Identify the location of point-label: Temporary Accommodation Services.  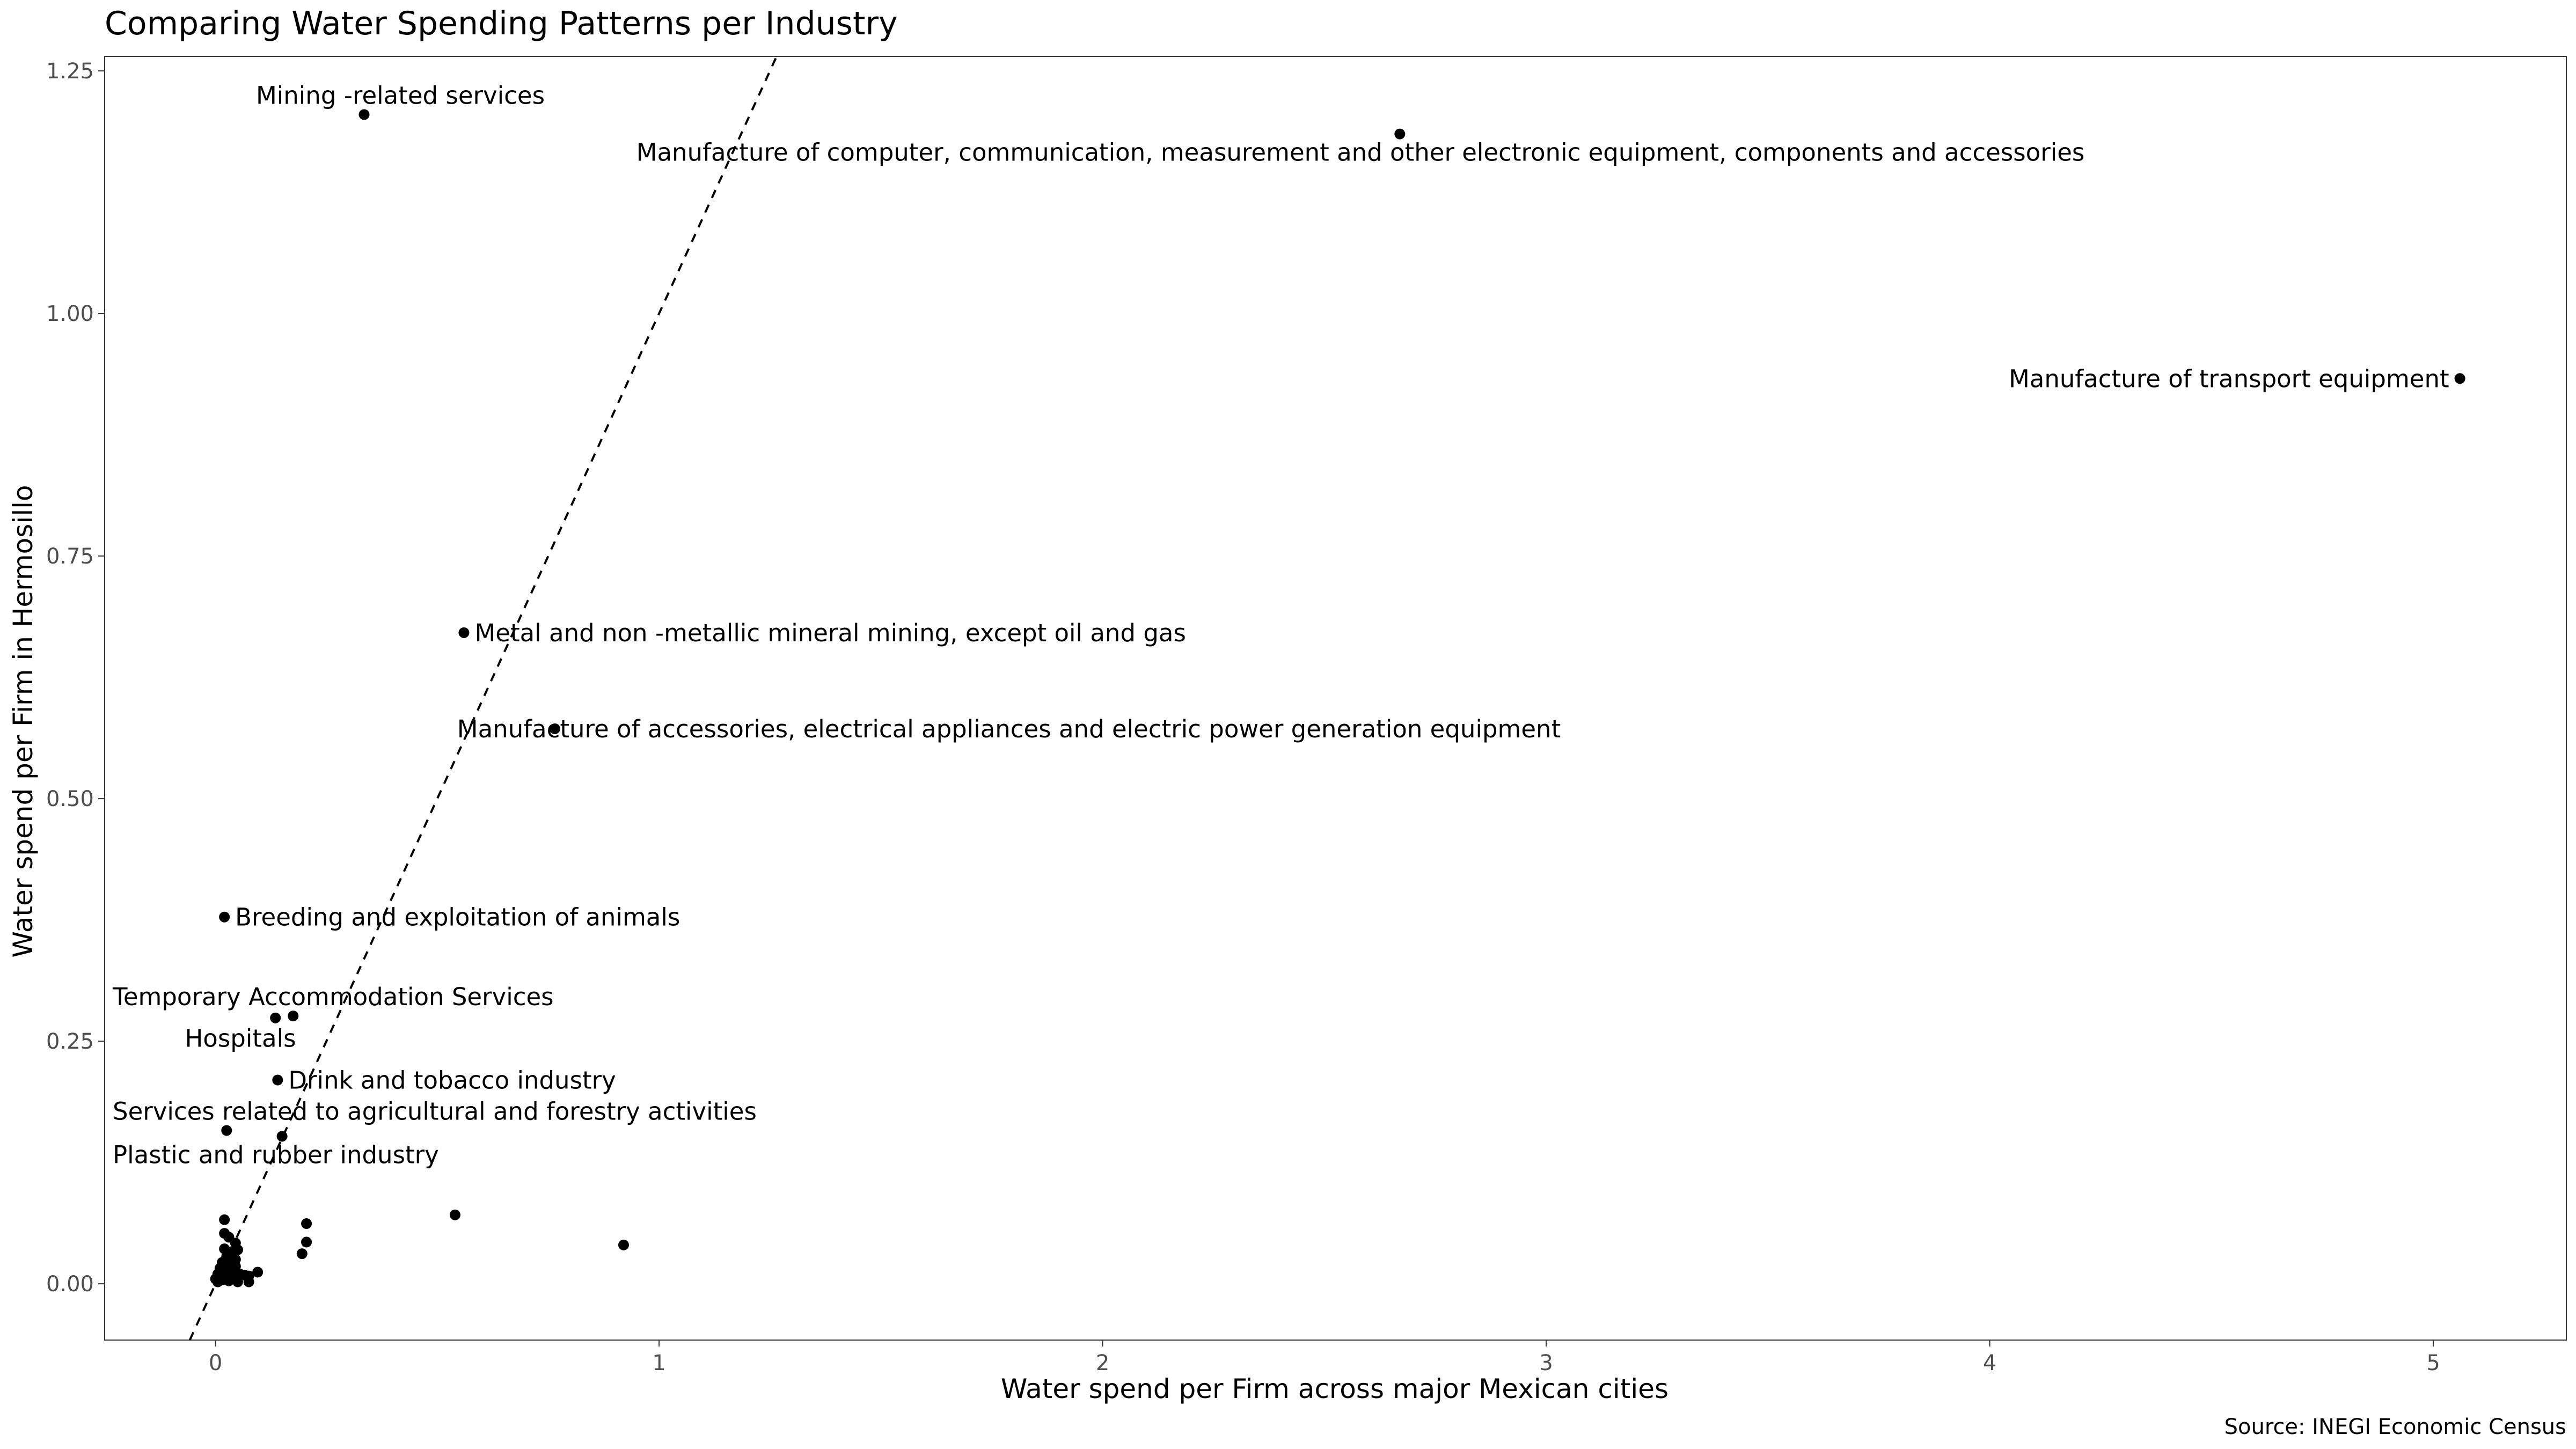
(333, 997).